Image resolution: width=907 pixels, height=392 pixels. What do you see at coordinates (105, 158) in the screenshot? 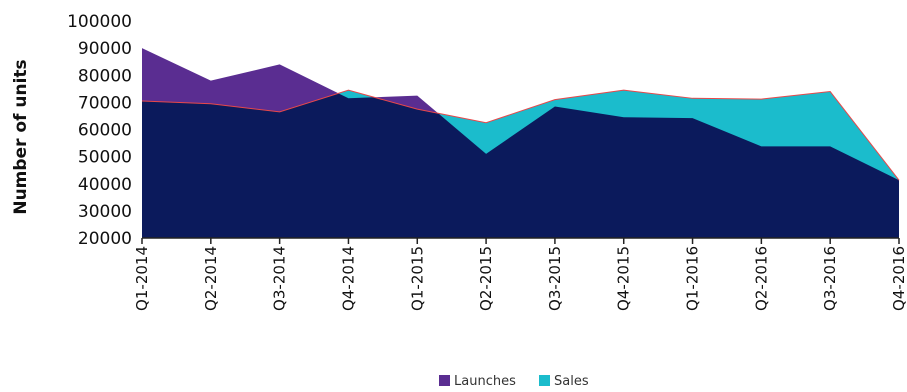
I see `y-tick-label: 50000` at bounding box center [105, 158].